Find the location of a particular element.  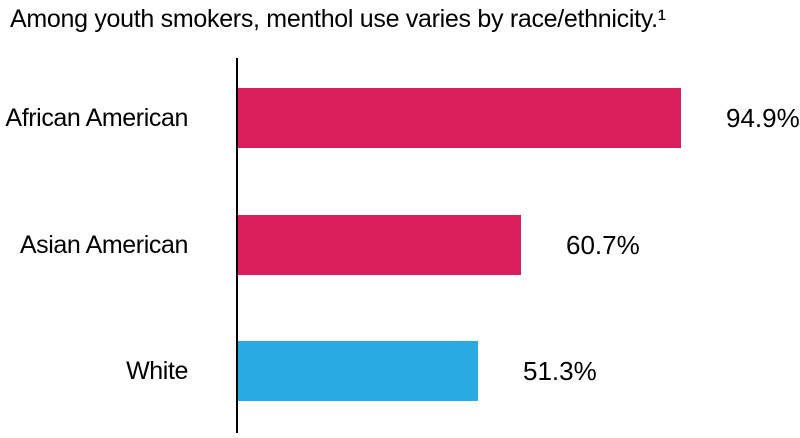

category-label-white: White is located at coordinates (157, 370).